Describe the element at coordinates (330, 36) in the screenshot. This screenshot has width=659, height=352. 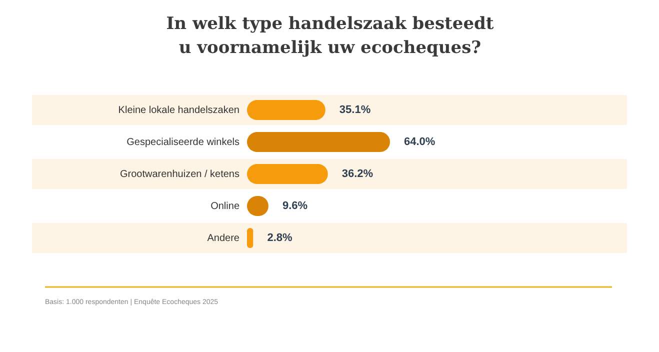
I see `chart-title: In welk type handelszaak besteedt u voornamelijk uw ecocheques?` at that location.